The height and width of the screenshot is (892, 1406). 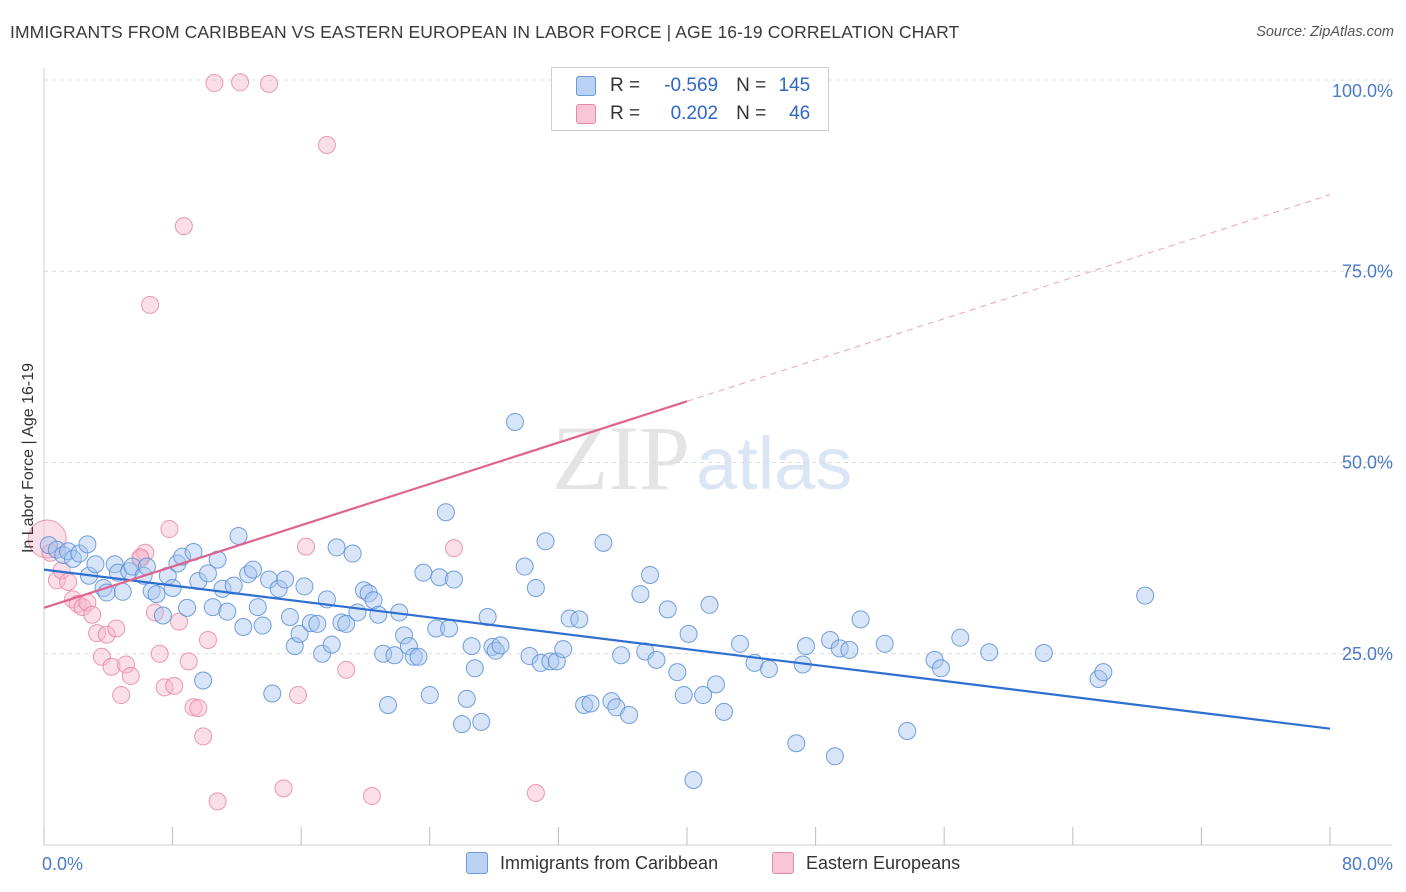 What do you see at coordinates (1367, 864) in the screenshot?
I see `x-tick-label: 80.0%` at bounding box center [1367, 864].